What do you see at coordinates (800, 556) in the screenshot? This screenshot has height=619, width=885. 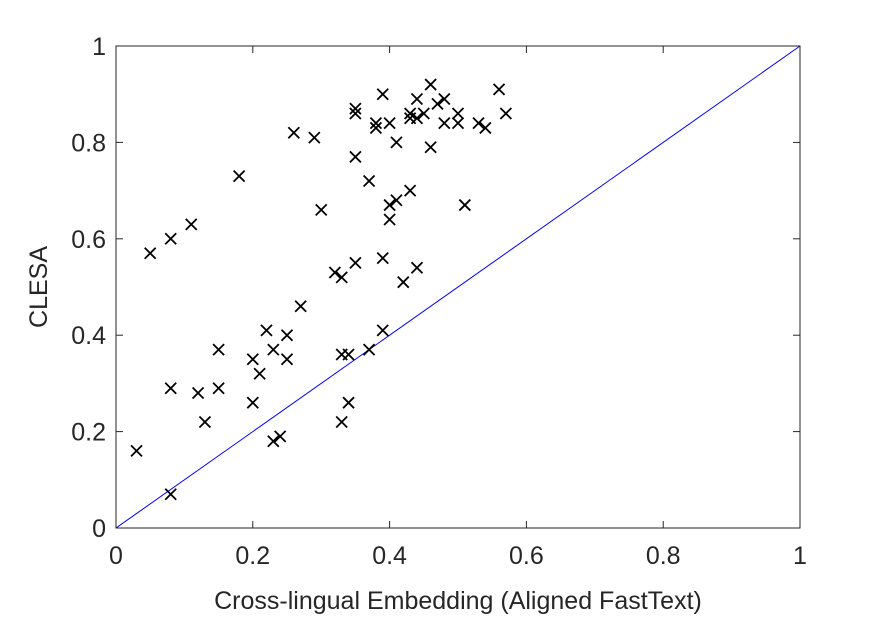 I see `x-tick-label: 1` at bounding box center [800, 556].